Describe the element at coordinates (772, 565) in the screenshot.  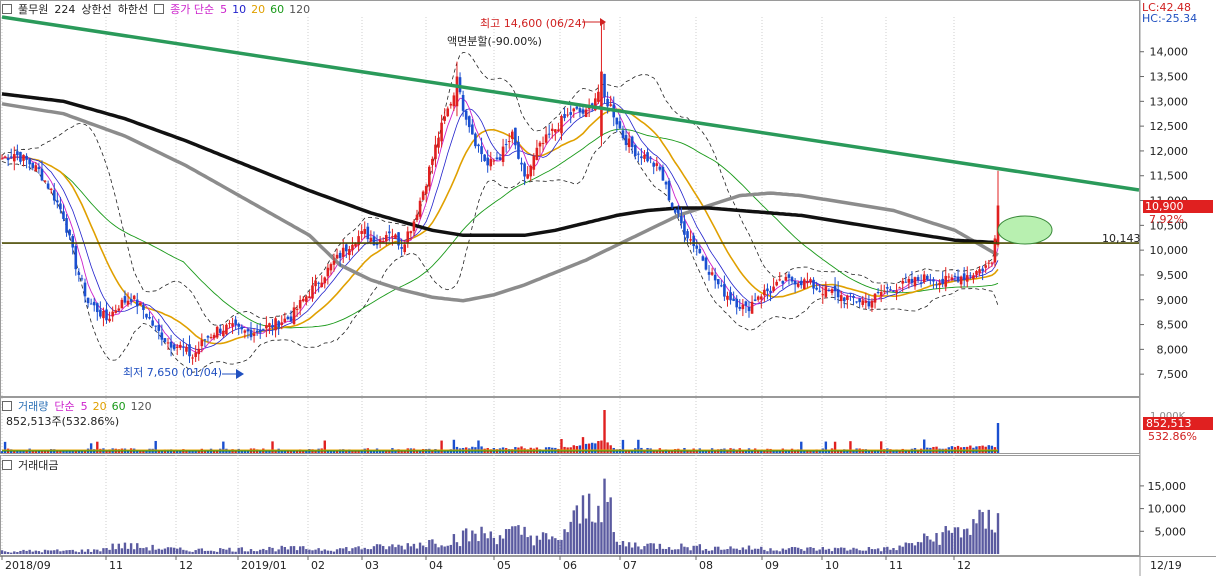
I see `x-tick-label: 09` at that location.